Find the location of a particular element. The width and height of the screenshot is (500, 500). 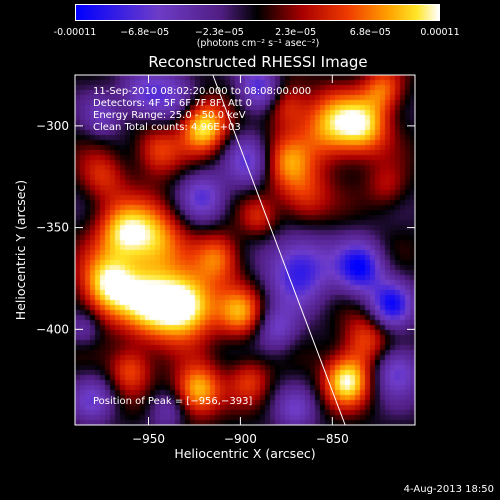

info-clean-counts: Clean Total counts: 4.96E+03 is located at coordinates (167, 127).